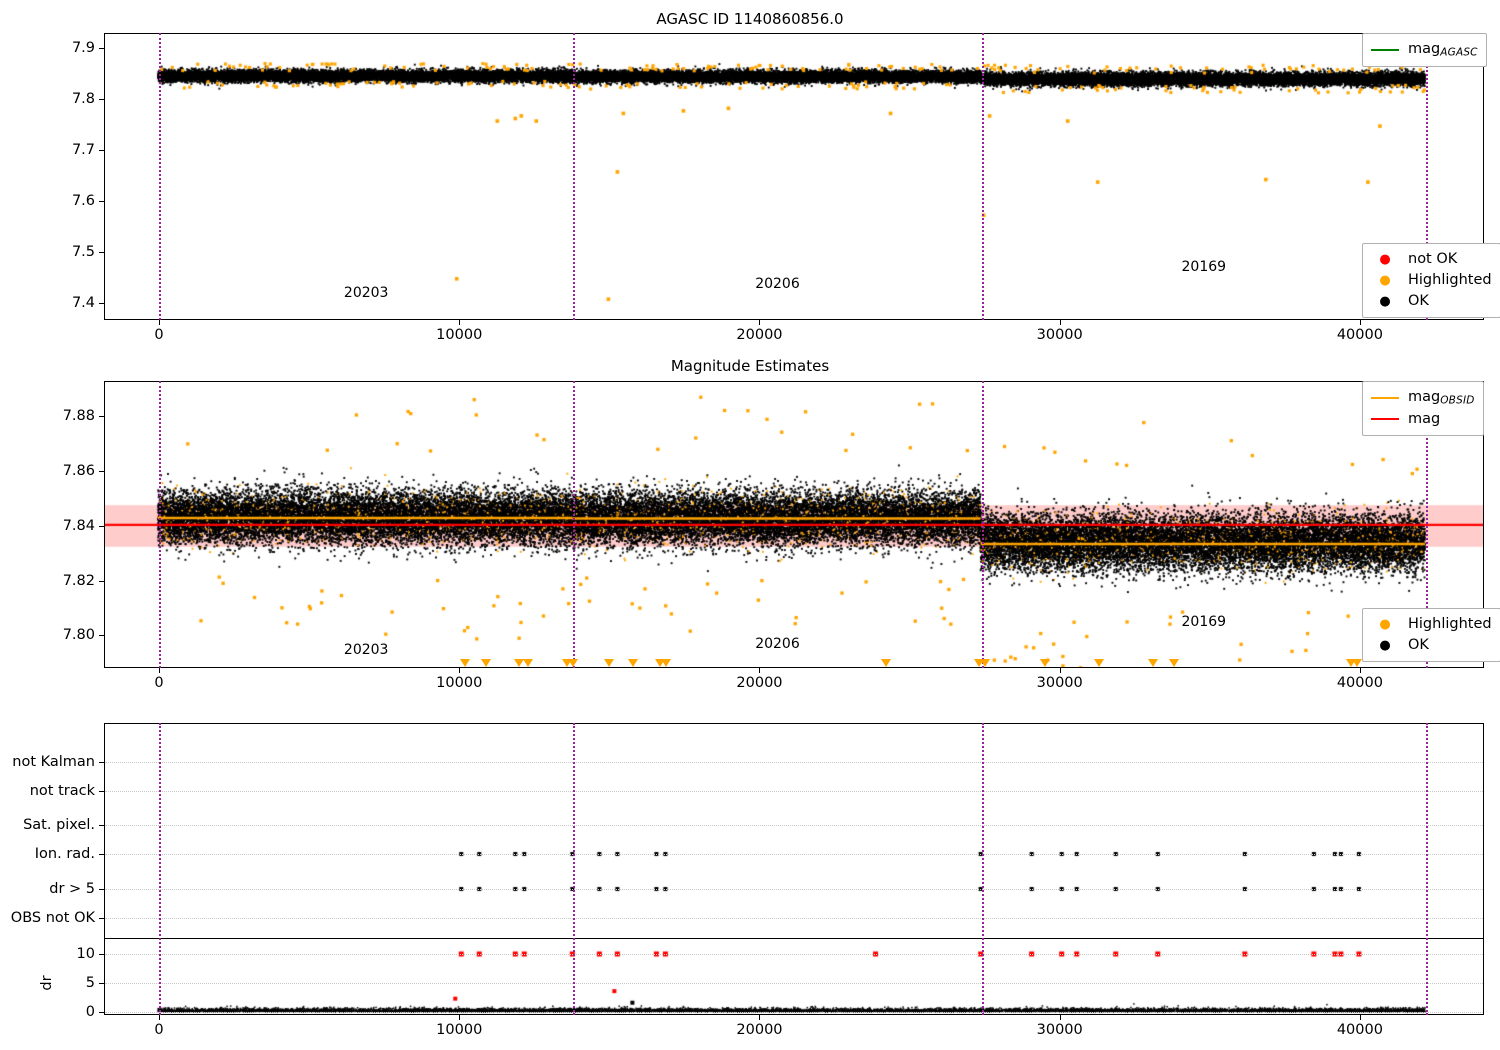 Image resolution: width=1500 pixels, height=1050 pixels. I want to click on legend-label: not OK, so click(1433, 259).